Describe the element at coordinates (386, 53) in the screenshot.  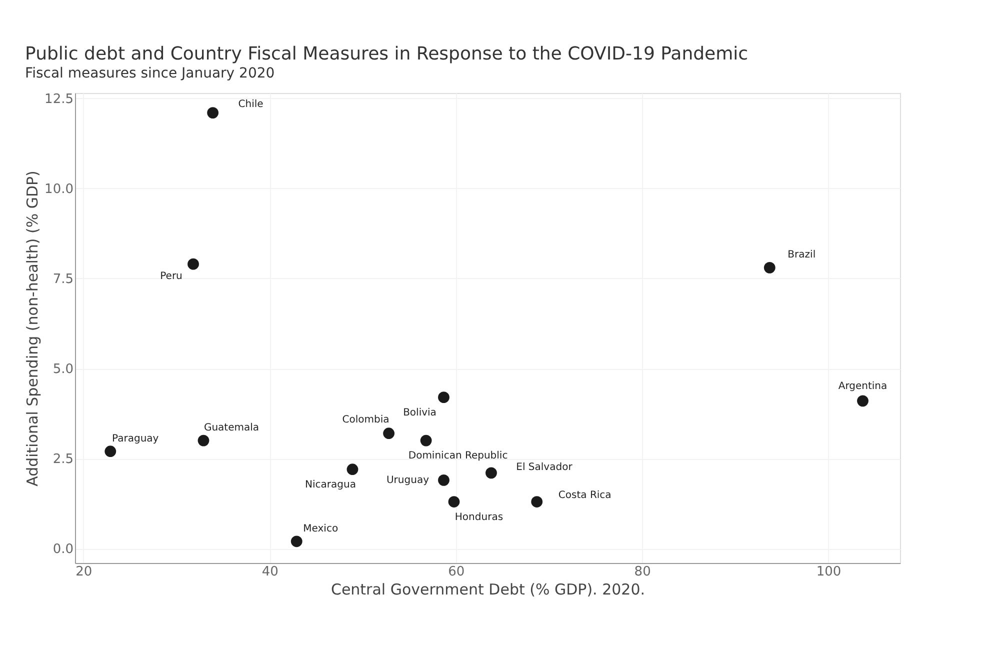
I see `chart-title: Public debt and Country Fiscal Measures in Response to the COVID-19 Pandemic` at that location.